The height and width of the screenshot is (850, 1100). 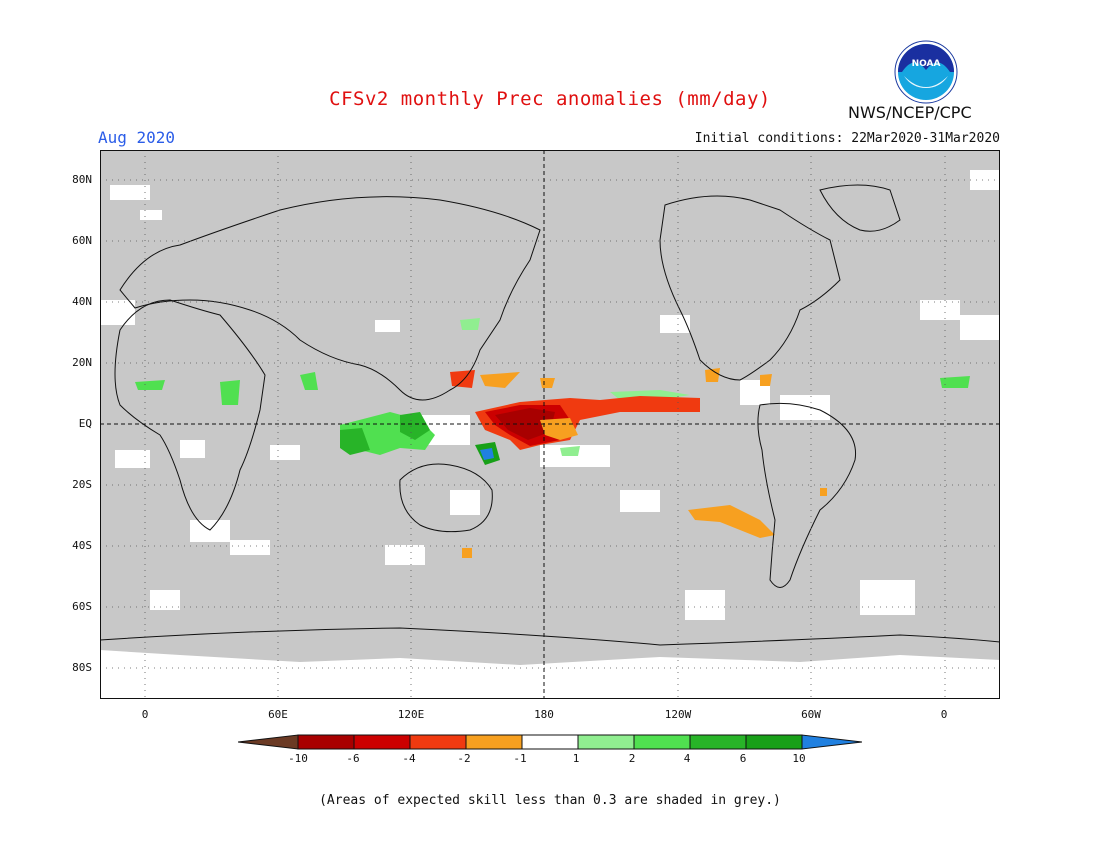 I want to click on lat-label: 60N, so click(x=82, y=240).